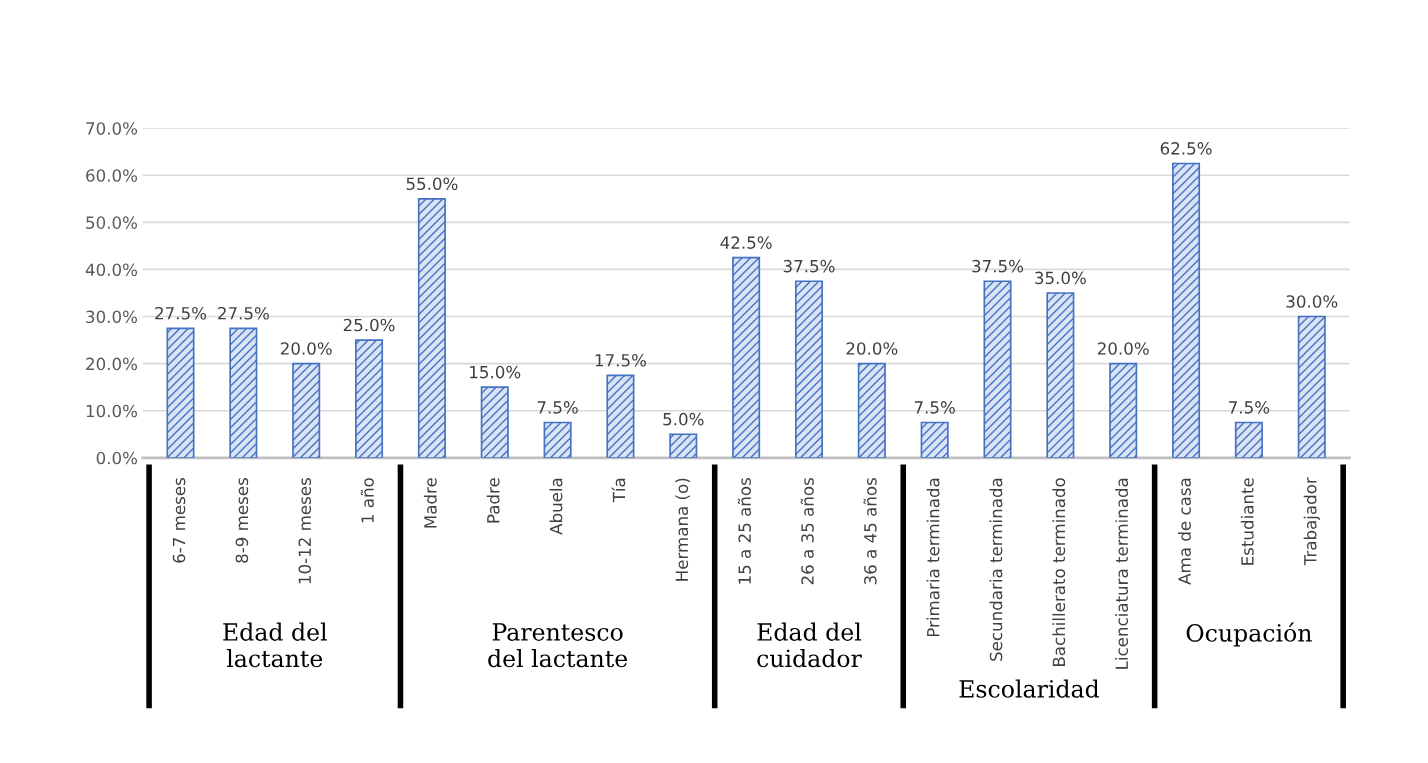 This screenshot has width=1428, height=763. What do you see at coordinates (1122, 573) in the screenshot?
I see `x-tick-label: Licenciatura terminada` at bounding box center [1122, 573].